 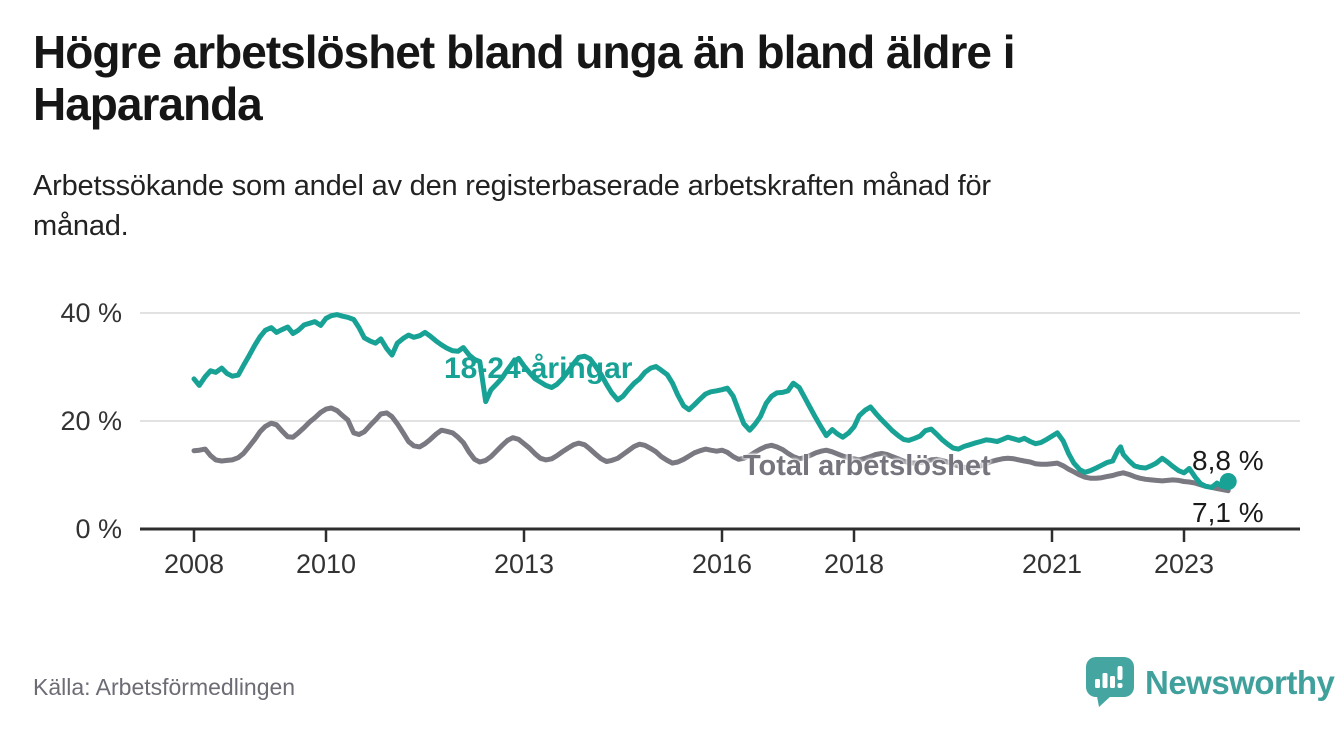 I want to click on series-label-total: Total arbetslöshet, so click(x=867, y=466).